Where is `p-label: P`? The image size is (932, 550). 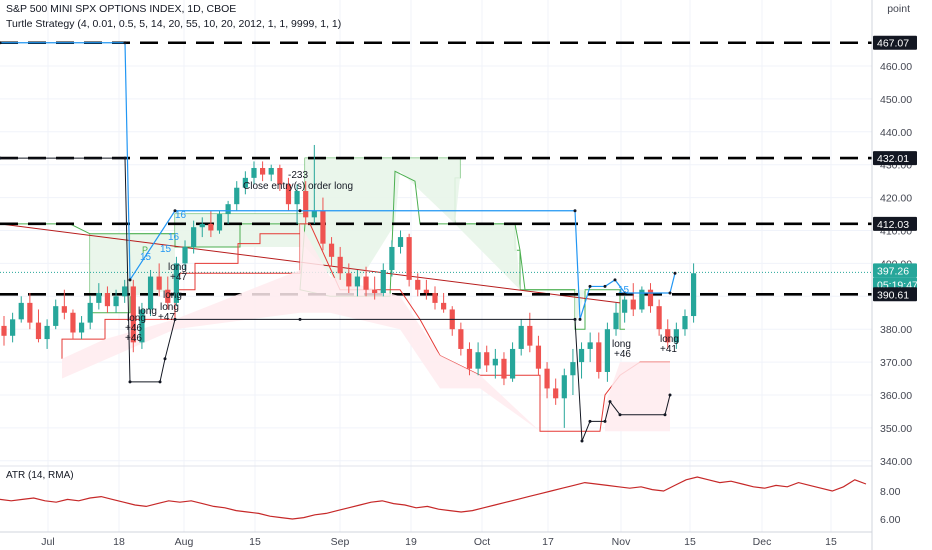 p-label: P is located at coordinates (145, 250).